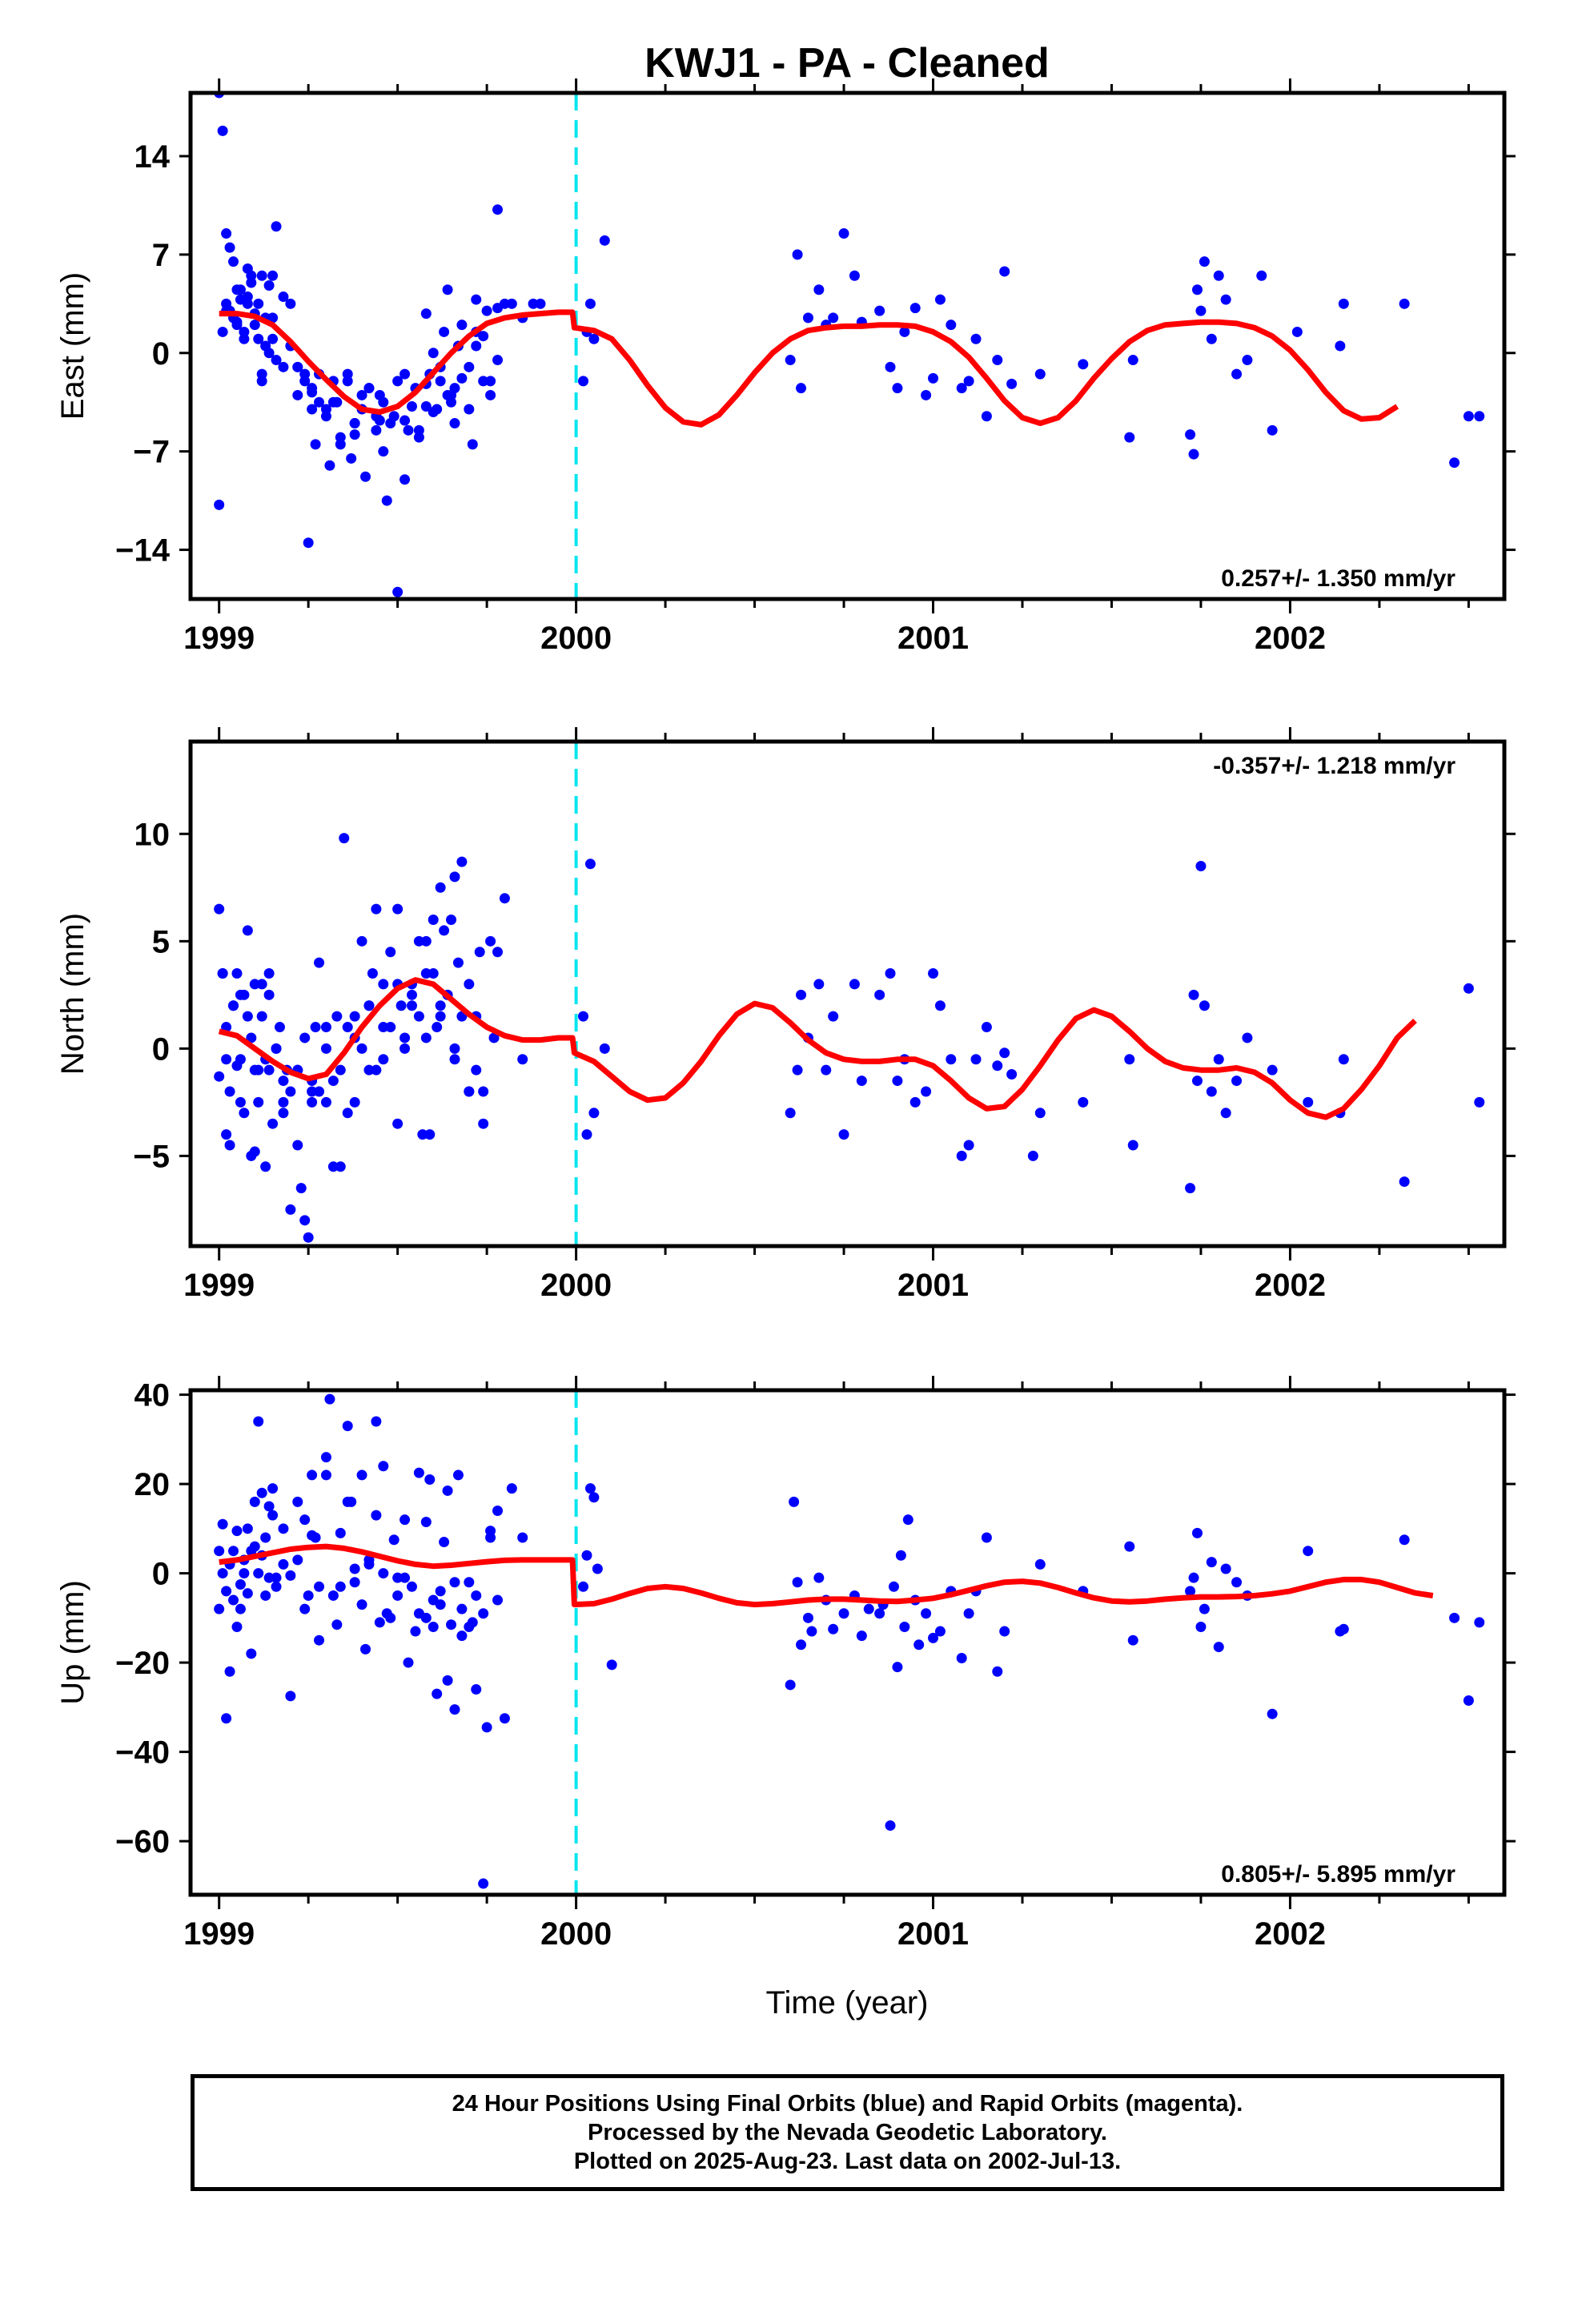  What do you see at coordinates (72, 994) in the screenshot?
I see `north-y-axis-label: North (mm)` at bounding box center [72, 994].